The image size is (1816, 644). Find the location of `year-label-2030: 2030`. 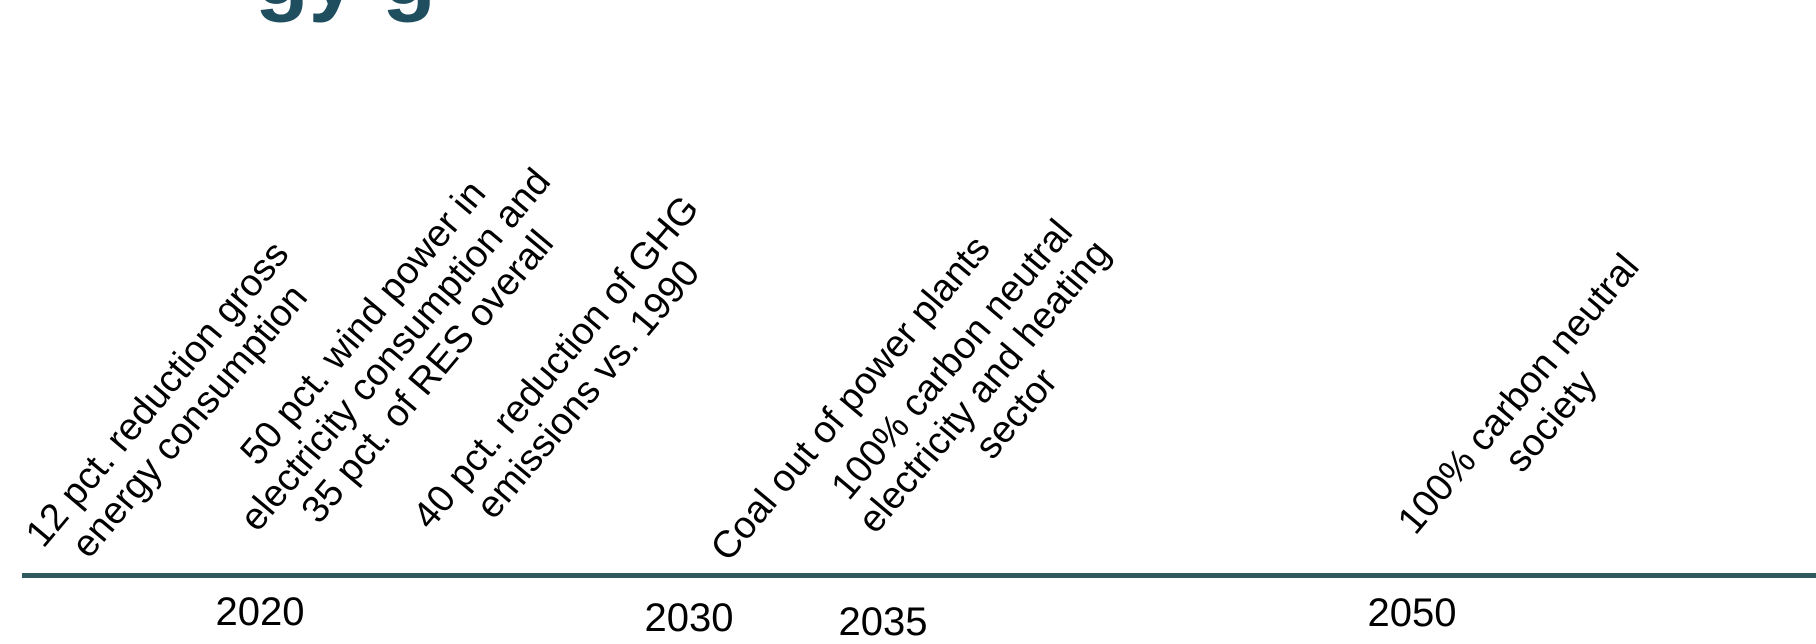

year-label-2030: 2030 is located at coordinates (689, 618).